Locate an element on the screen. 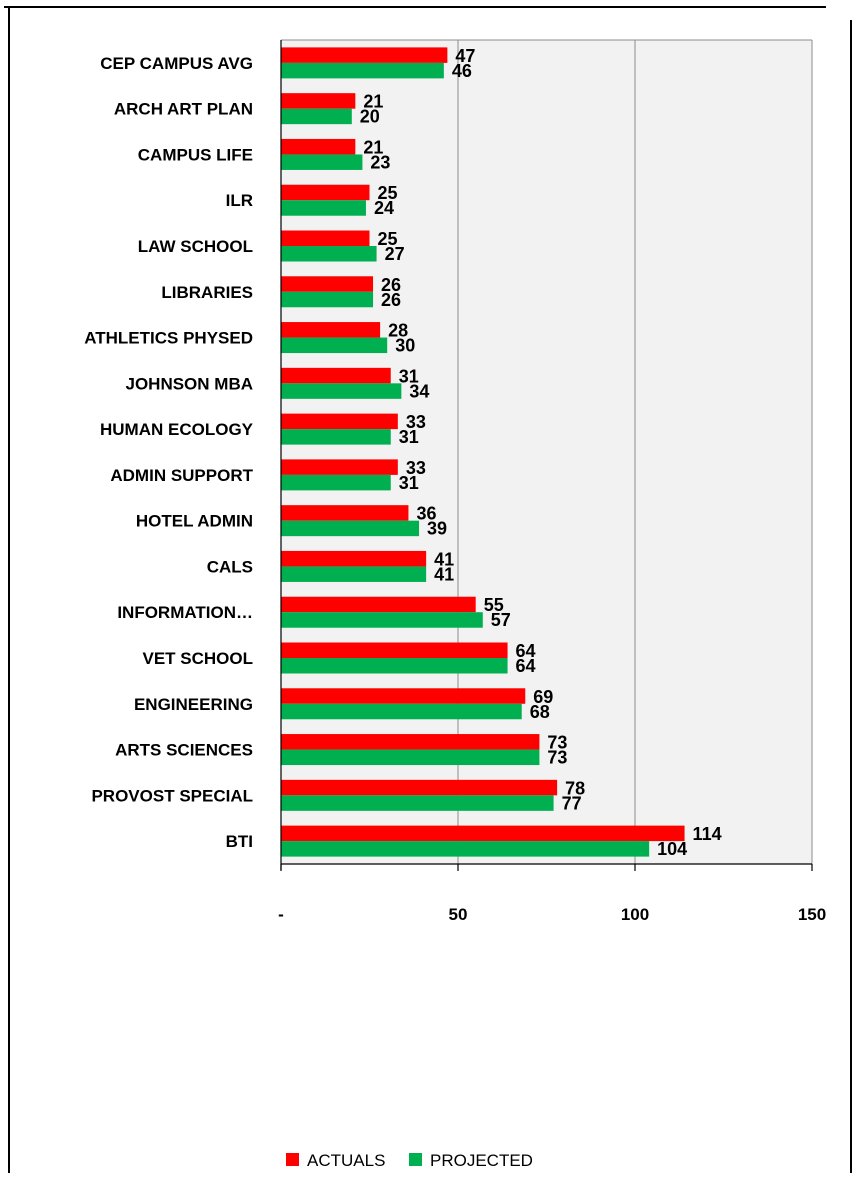 This screenshot has height=1178, width=857. x-tick-label: 150 is located at coordinates (812, 914).